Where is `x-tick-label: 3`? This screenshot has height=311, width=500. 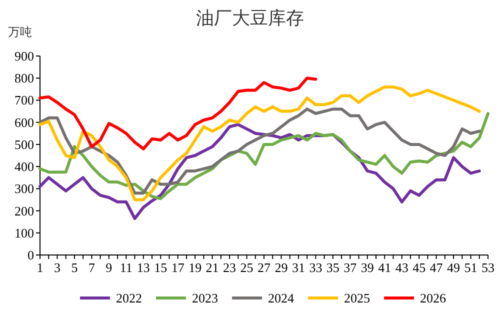
x-tick-label: 3 is located at coordinates (57, 267).